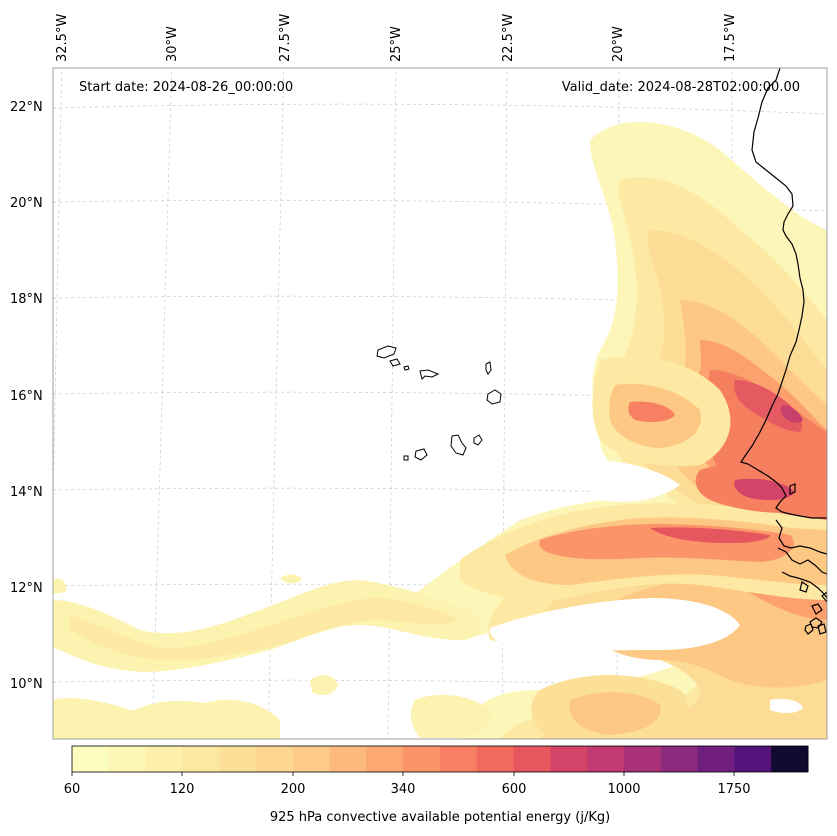  I want to click on colorbar-tick-label: 120, so click(182, 789).